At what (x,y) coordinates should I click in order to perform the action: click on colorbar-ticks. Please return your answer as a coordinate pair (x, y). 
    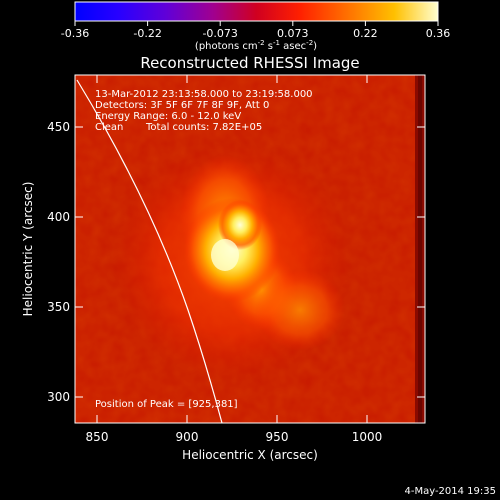
    Looking at the image, I should click on (256, 23).